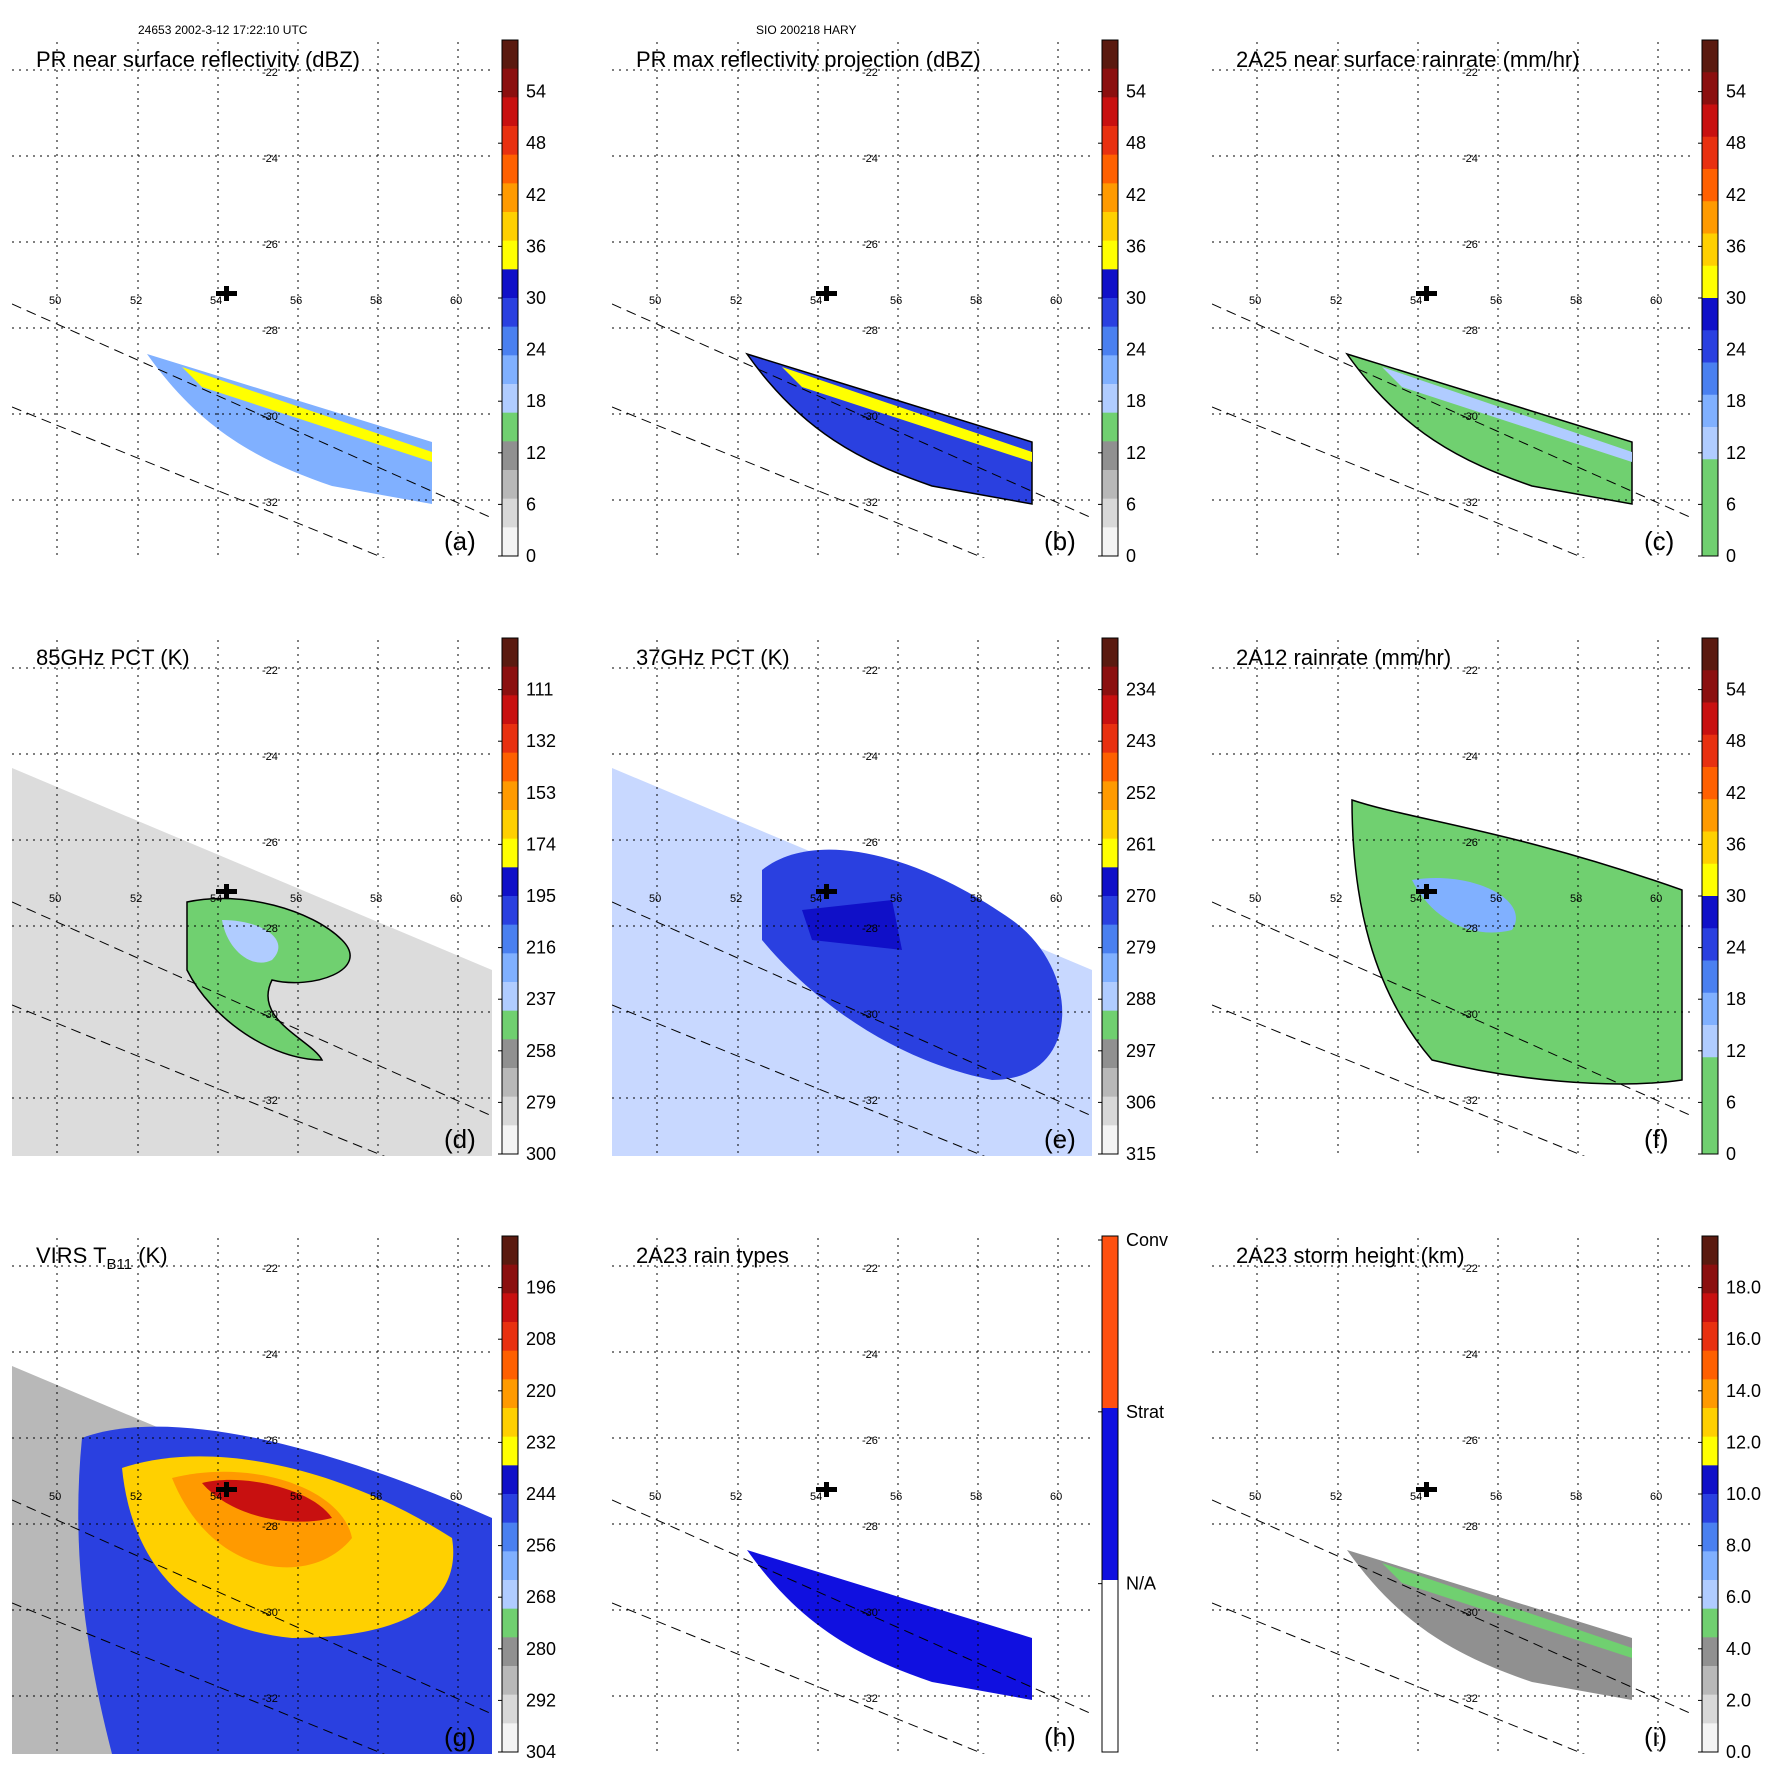 The width and height of the screenshot is (1771, 1771). I want to click on panel-label: (f), so click(1656, 1139).